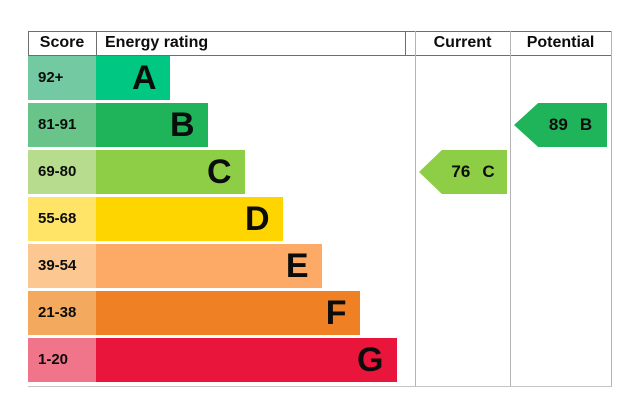  Describe the element at coordinates (320, 31) in the screenshot. I see `table-top-border` at that location.